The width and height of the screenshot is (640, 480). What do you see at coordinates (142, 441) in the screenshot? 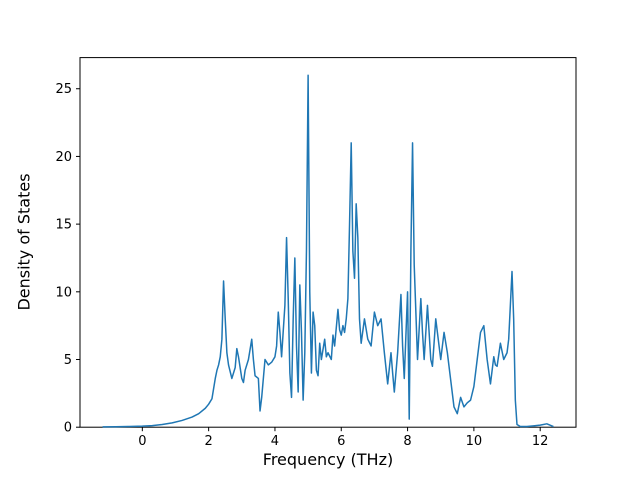
I see `x-tick-label: 0` at bounding box center [142, 441].